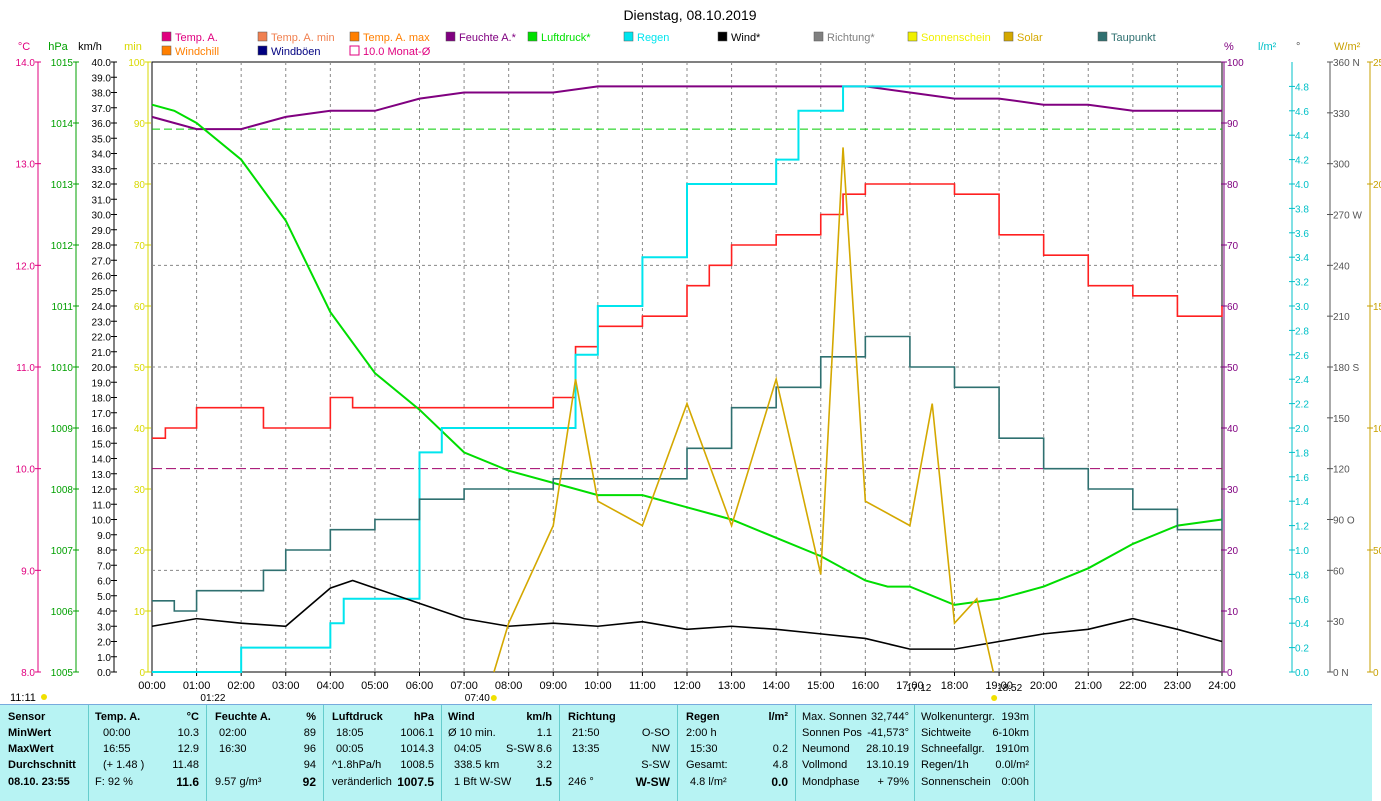 The width and height of the screenshot is (1381, 801). I want to click on legend-label: Temp. A. max, so click(396, 38).